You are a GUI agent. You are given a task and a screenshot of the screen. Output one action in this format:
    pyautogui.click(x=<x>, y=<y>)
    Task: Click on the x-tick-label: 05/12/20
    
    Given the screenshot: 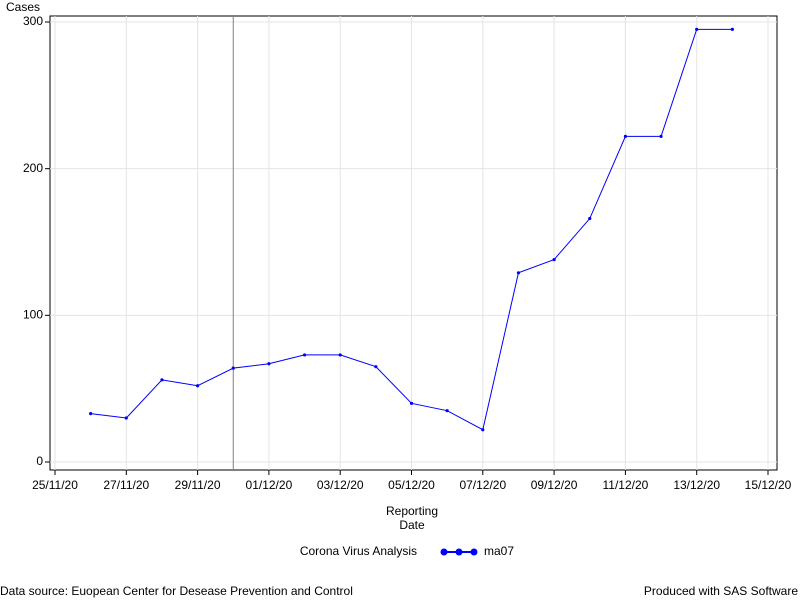 What is the action you would take?
    pyautogui.click(x=411, y=485)
    